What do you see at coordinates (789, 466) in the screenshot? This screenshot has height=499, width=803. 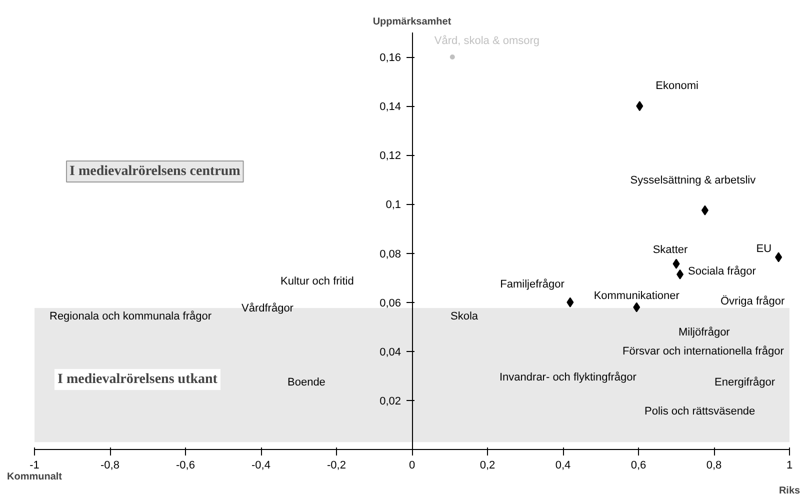 I see `x-tick-label: 1` at bounding box center [789, 466].